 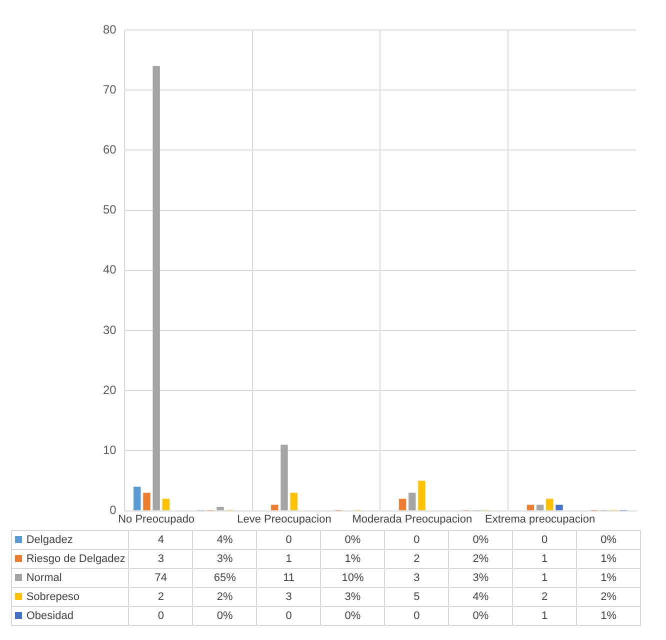 I want to click on legend-label: Normal, so click(x=70, y=578).